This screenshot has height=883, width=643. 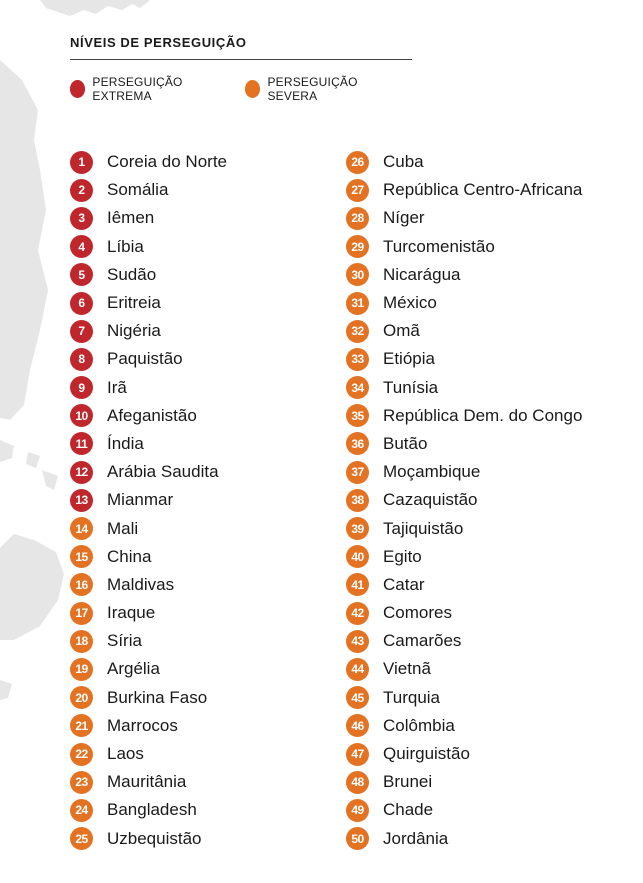 I want to click on map-landmass-top, so click(x=95, y=8).